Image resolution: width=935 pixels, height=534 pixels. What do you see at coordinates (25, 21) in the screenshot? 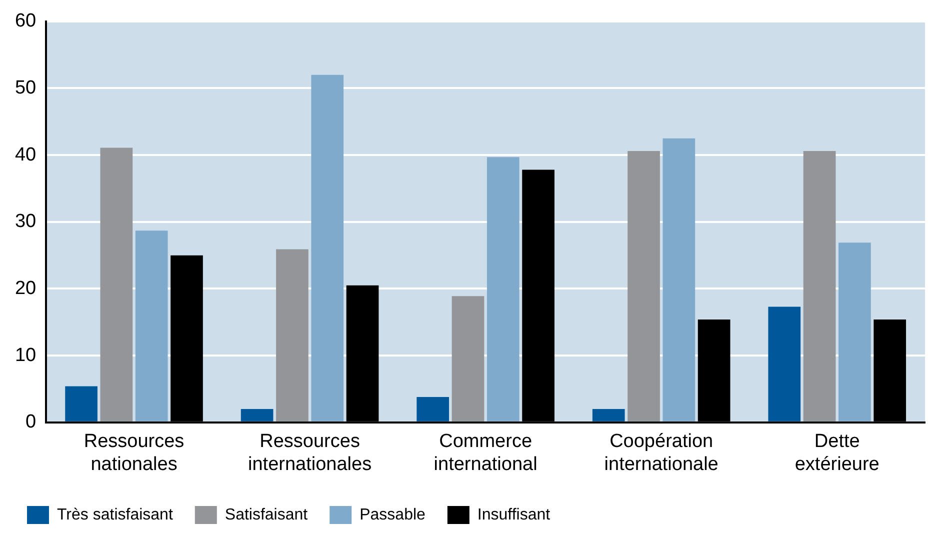
I see `y-tick-label: 60` at bounding box center [25, 21].